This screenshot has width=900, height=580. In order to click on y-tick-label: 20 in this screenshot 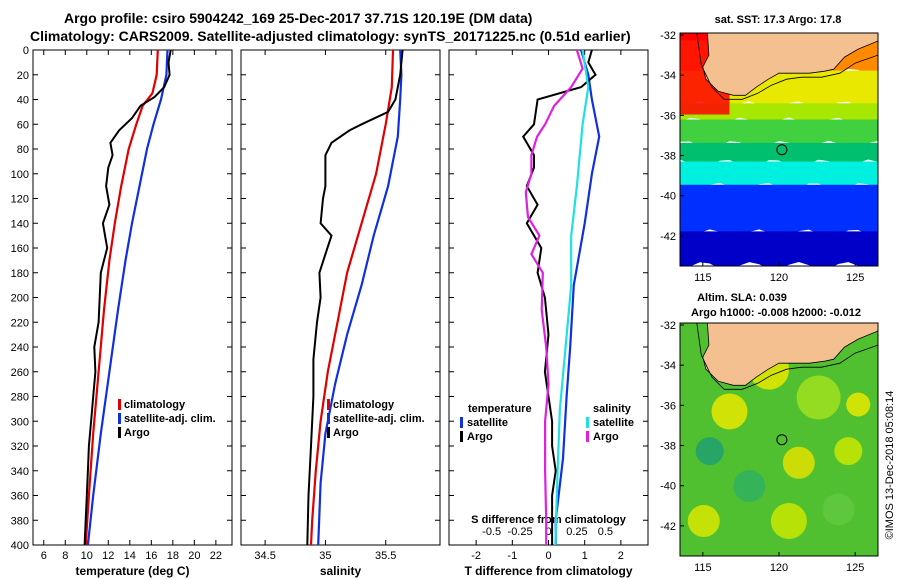, I will do `click(23, 76)`.